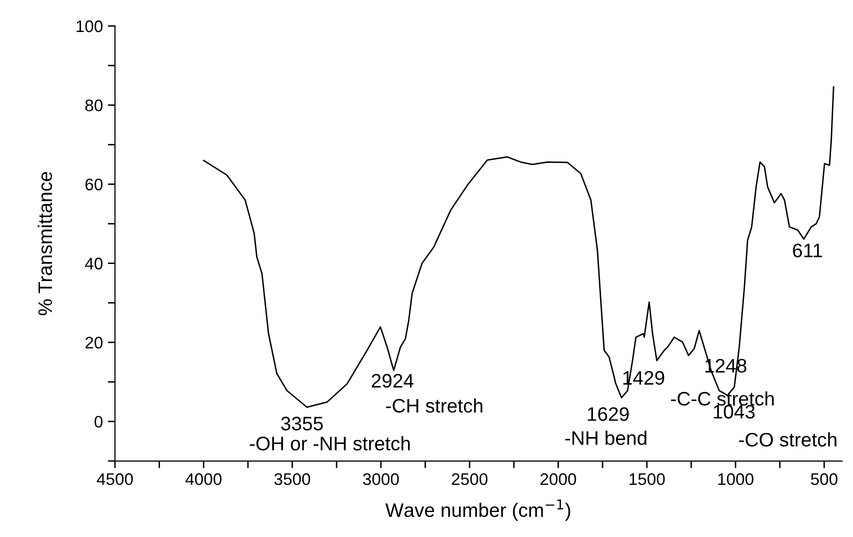 The width and height of the screenshot is (853, 537). Describe the element at coordinates (94, 105) in the screenshot. I see `y-tick-label: 80` at that location.